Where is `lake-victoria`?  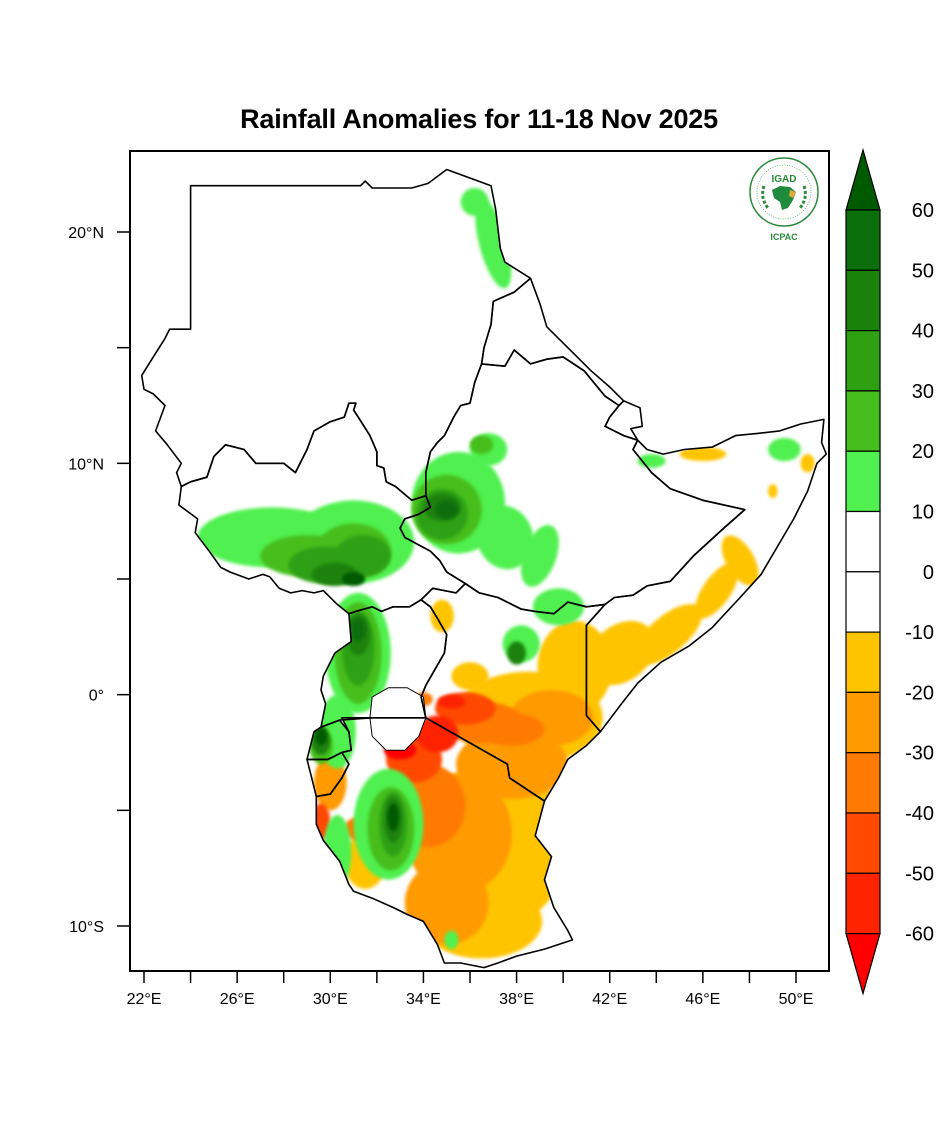 lake-victoria is located at coordinates (398, 719).